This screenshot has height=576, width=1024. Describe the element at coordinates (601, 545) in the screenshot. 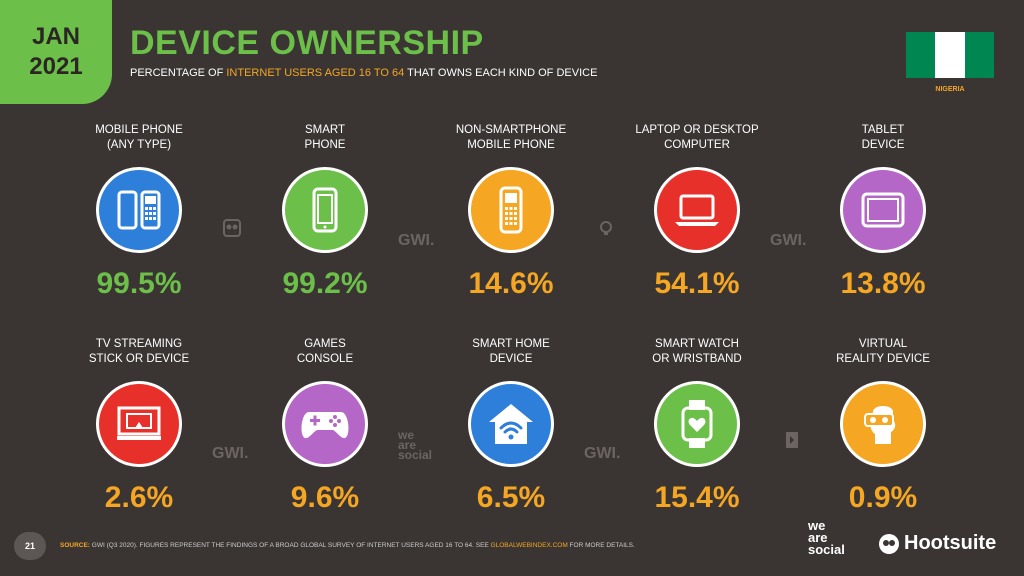

I see `source-end: FOR MORE DETAILS.` at that location.